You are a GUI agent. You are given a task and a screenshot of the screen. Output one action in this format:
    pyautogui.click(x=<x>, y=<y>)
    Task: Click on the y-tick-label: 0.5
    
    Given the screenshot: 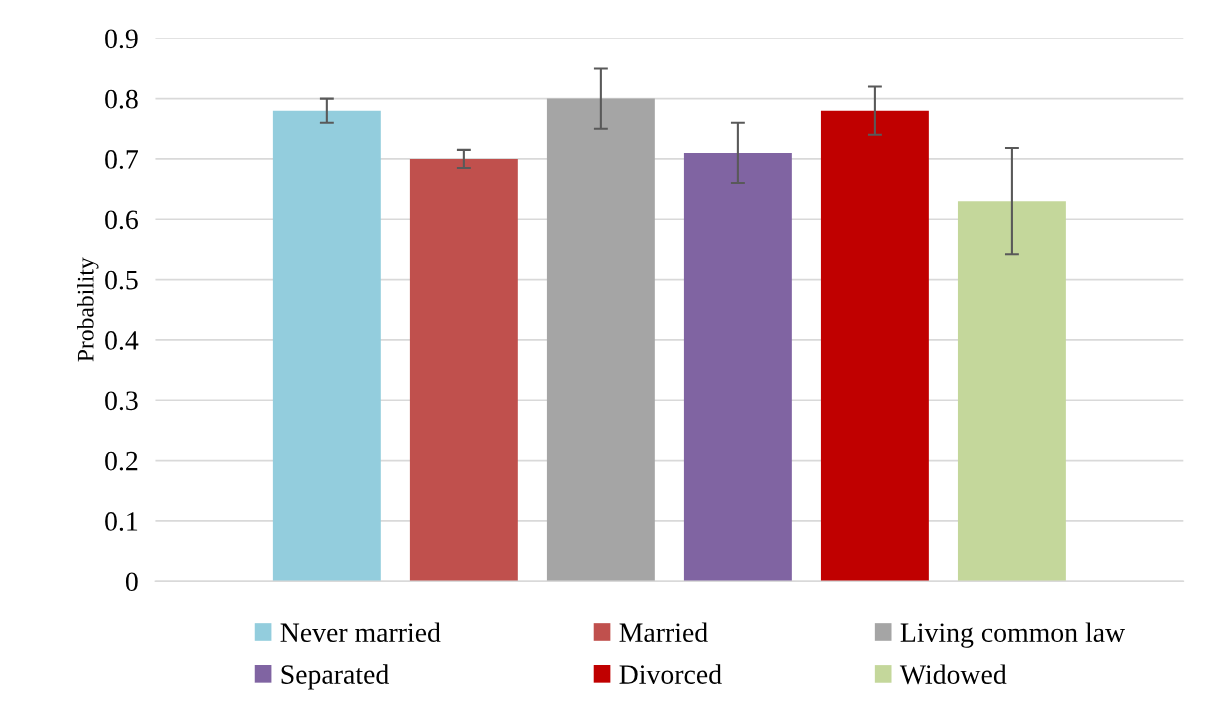 What is the action you would take?
    pyautogui.click(x=121, y=280)
    